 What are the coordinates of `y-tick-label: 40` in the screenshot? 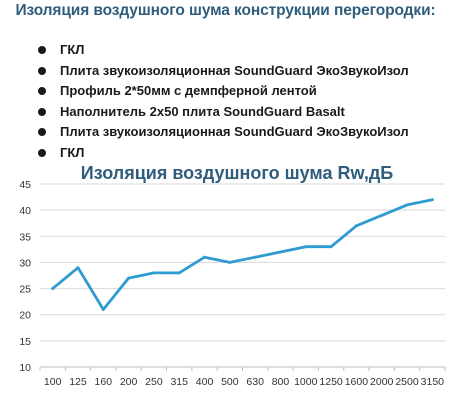 It's located at (25, 211).